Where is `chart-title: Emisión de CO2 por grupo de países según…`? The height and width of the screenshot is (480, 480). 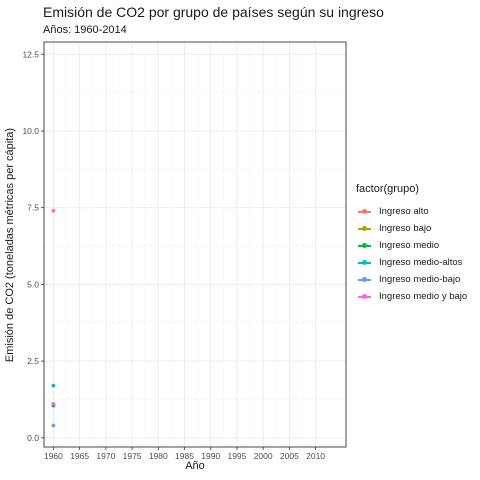
chart-title: Emisión de CO2 por grupo de países según… is located at coordinates (213, 12).